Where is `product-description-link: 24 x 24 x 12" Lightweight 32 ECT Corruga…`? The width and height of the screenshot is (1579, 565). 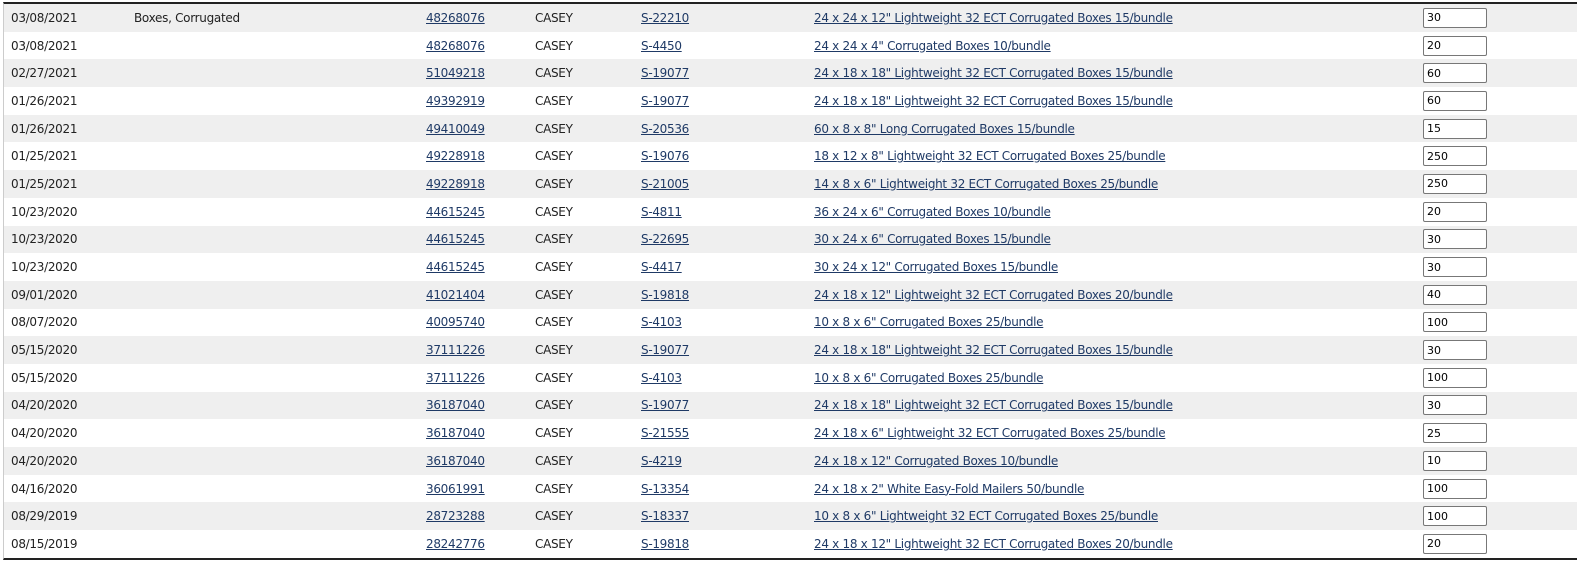
product-description-link: 24 x 24 x 12" Lightweight 32 ECT Corruga… is located at coordinates (993, 17).